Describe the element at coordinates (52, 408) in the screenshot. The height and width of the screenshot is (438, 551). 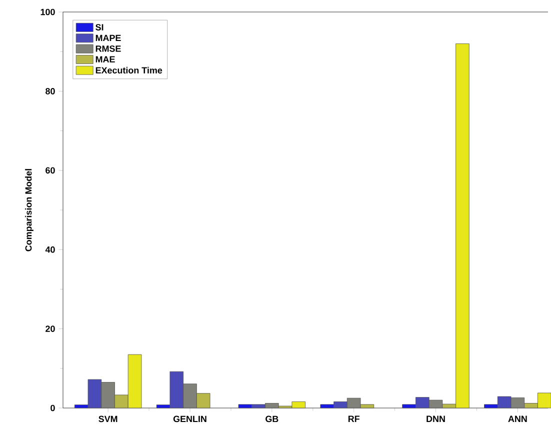
I see `y-tick-label: 0` at that location.